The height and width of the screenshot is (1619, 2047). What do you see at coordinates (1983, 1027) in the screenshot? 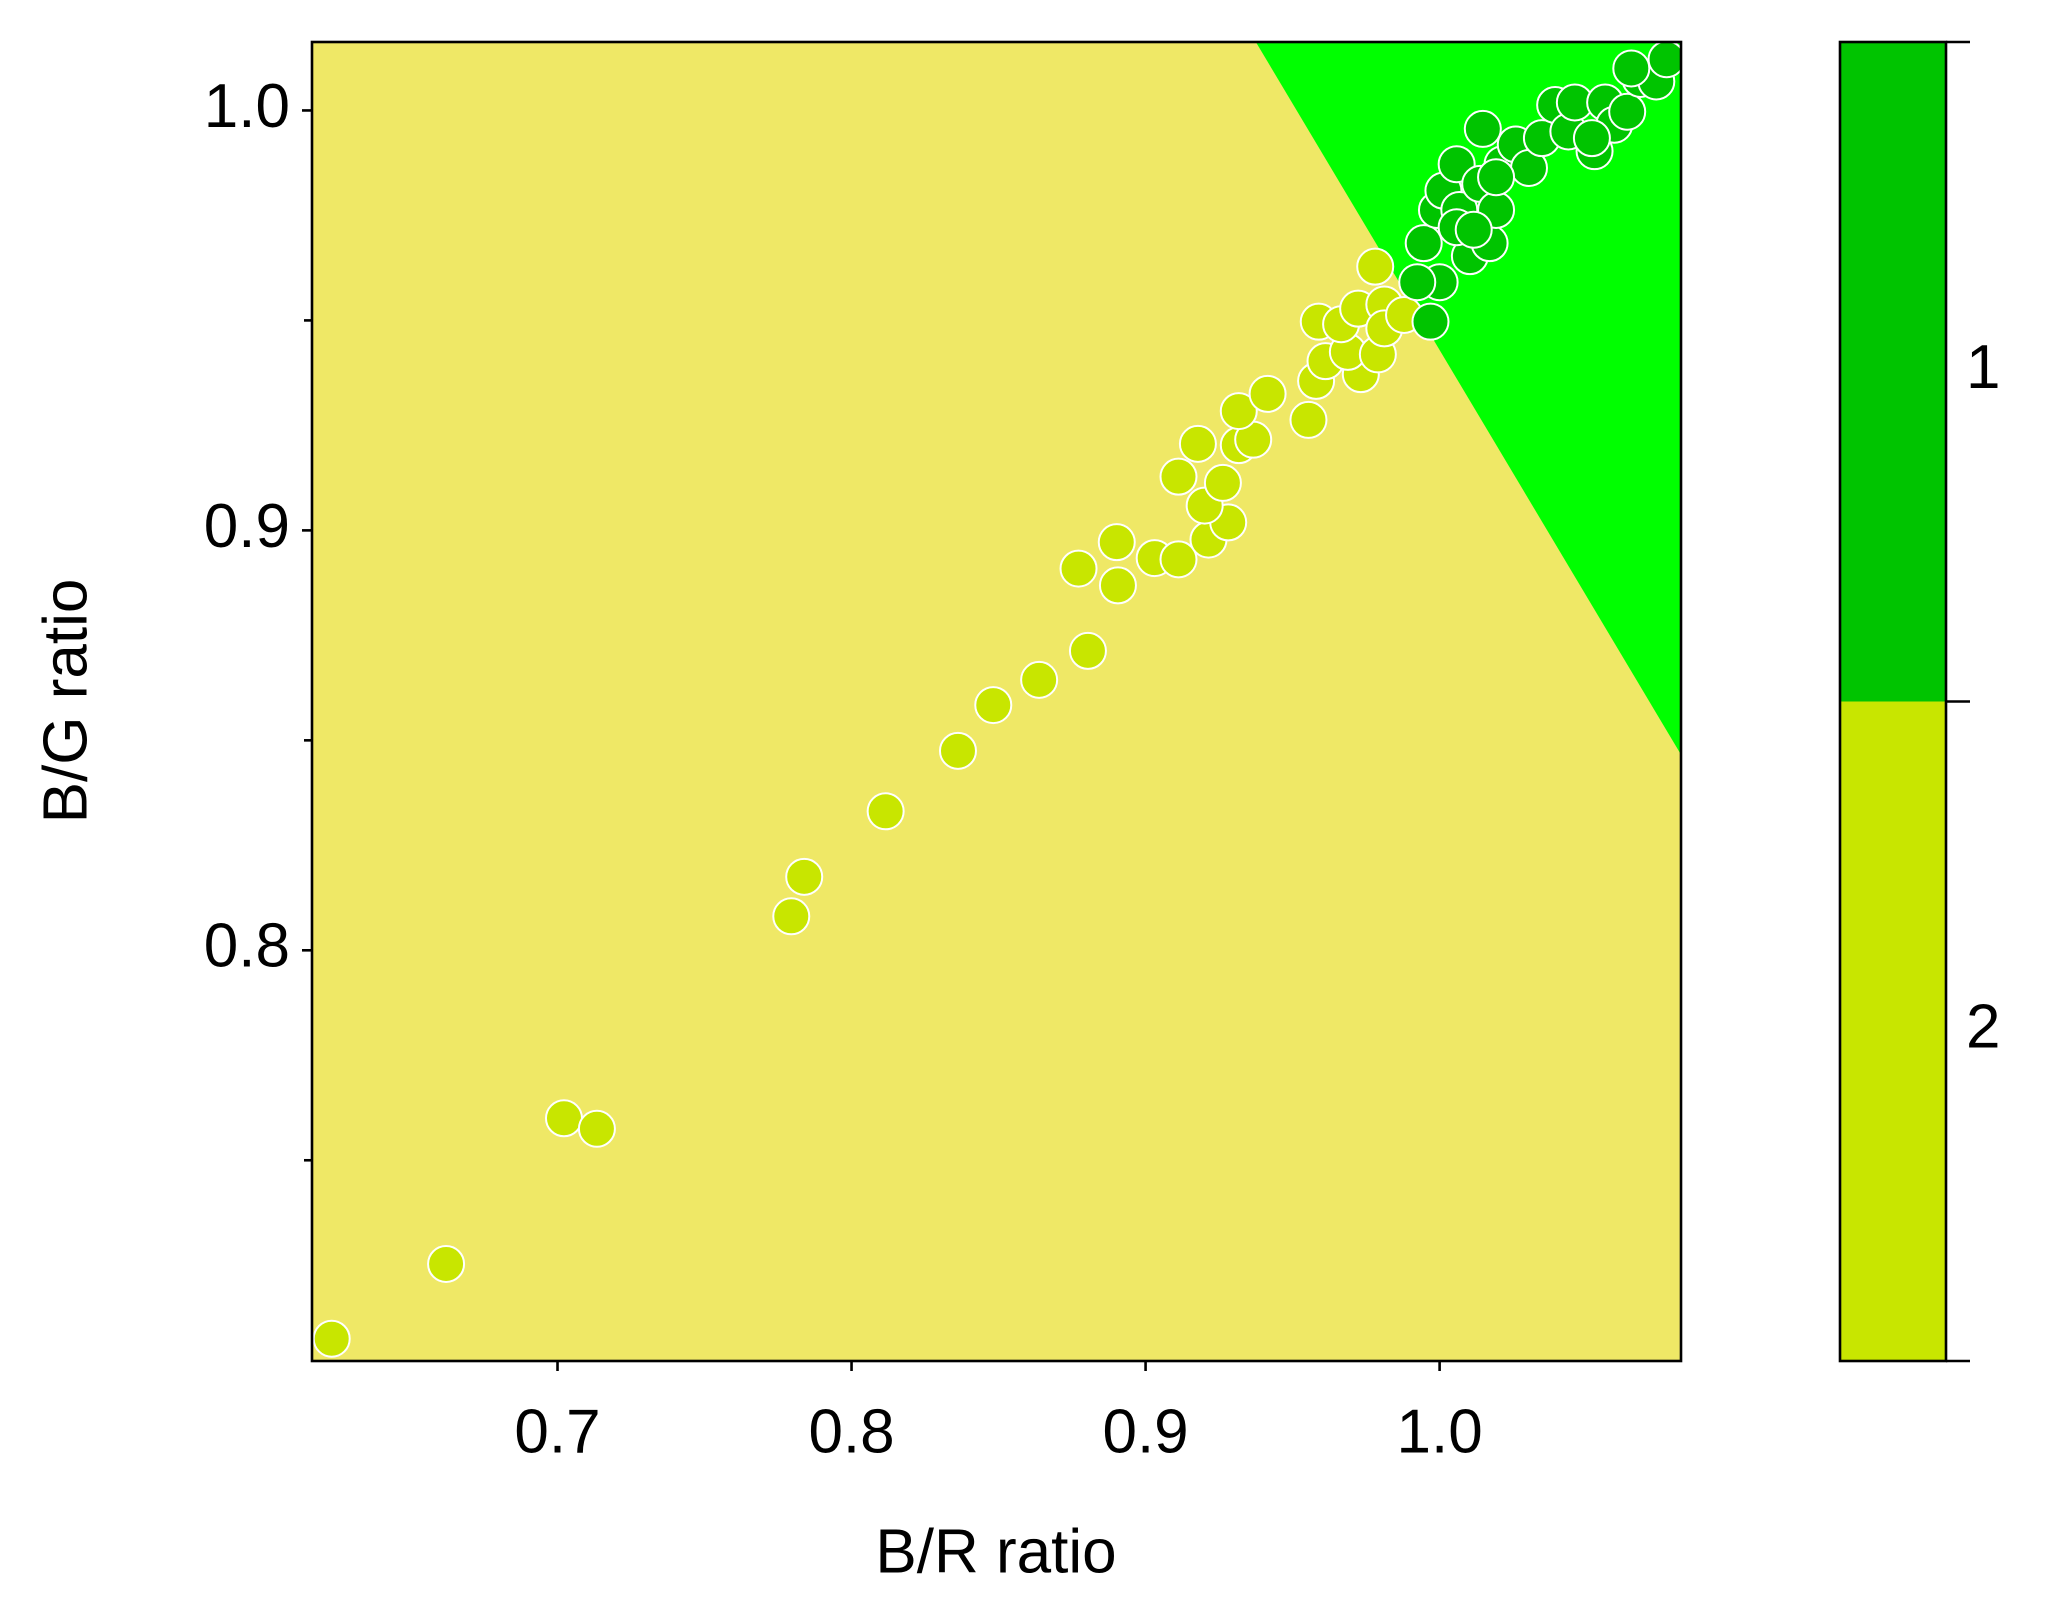
I see `legend-label: 2` at bounding box center [1983, 1027].